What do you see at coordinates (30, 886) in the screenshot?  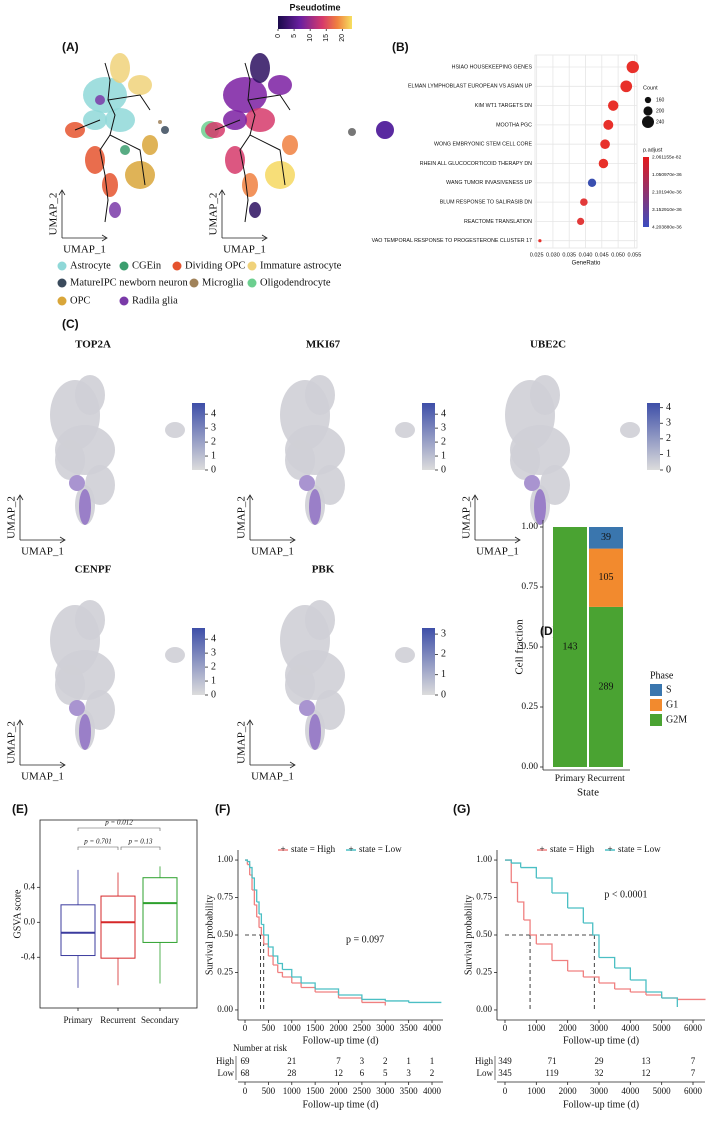 I see `y-tick-label: 0.4` at bounding box center [30, 886].